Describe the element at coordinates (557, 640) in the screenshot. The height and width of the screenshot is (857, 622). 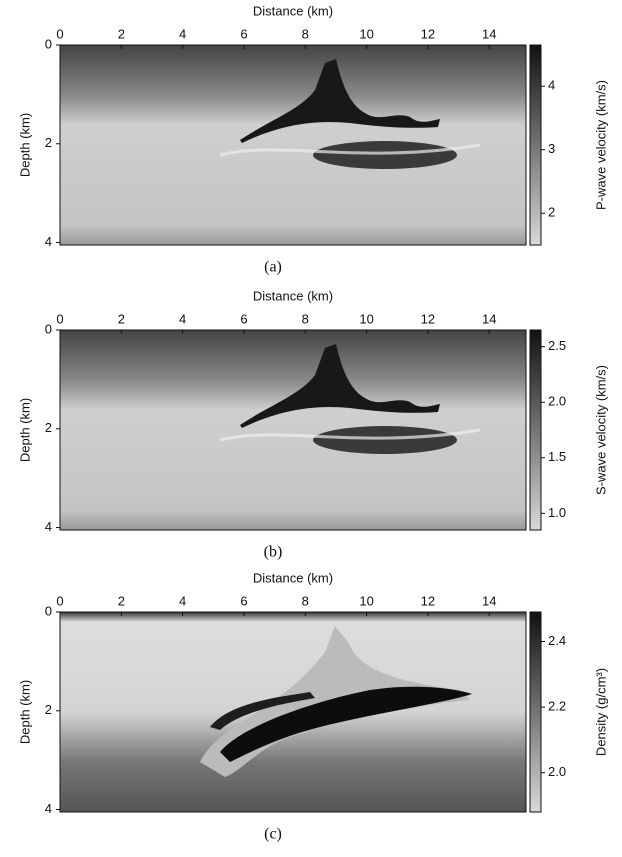
I see `colorbar-tick-label: 2.4` at that location.